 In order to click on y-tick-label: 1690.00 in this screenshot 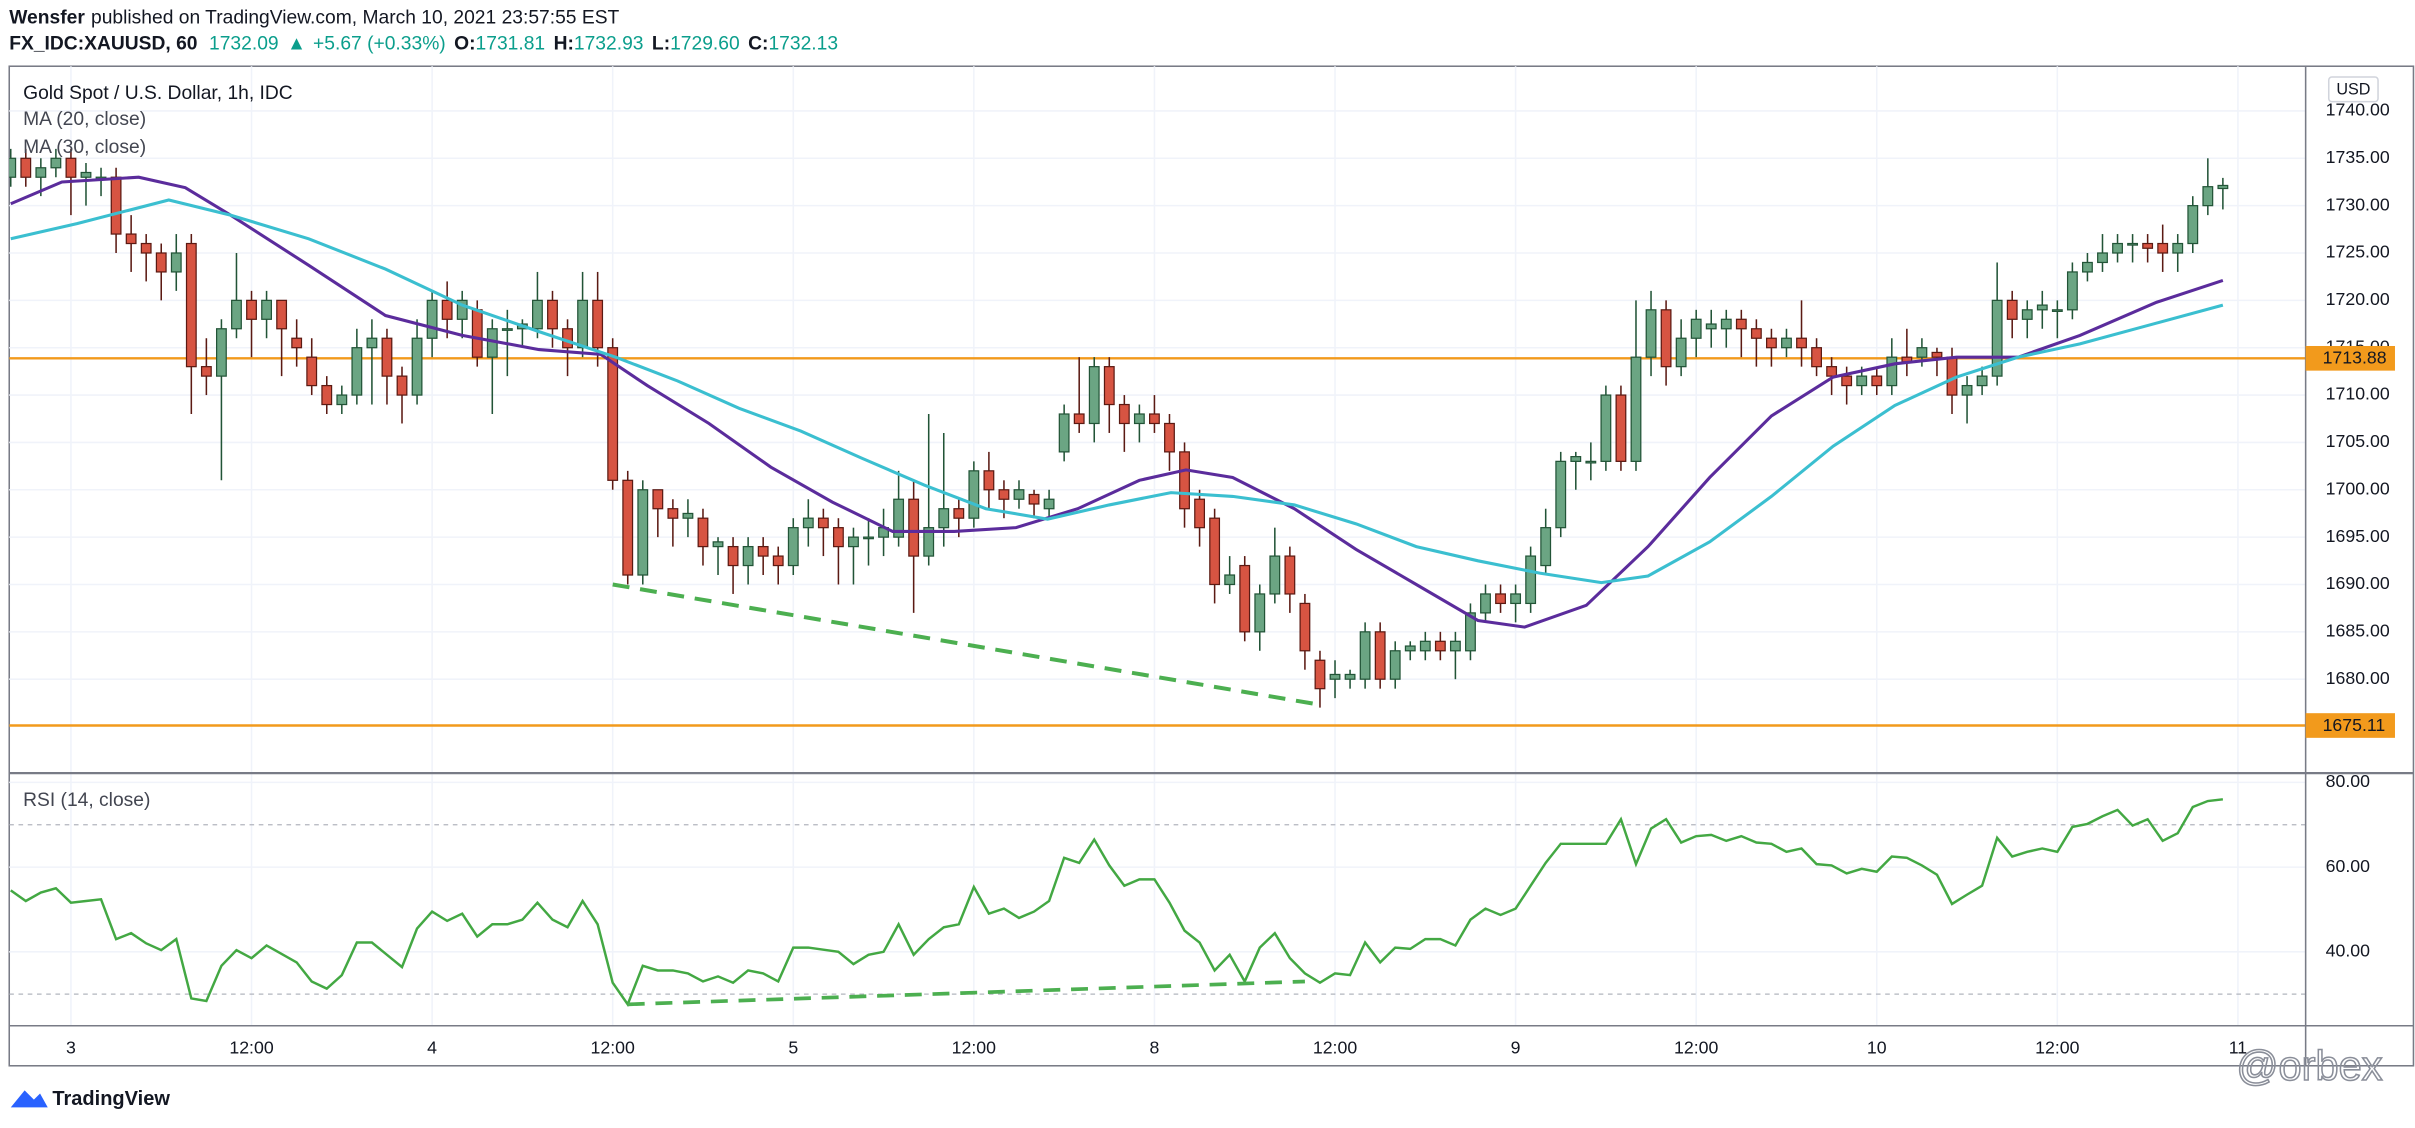, I will do `click(2358, 583)`.